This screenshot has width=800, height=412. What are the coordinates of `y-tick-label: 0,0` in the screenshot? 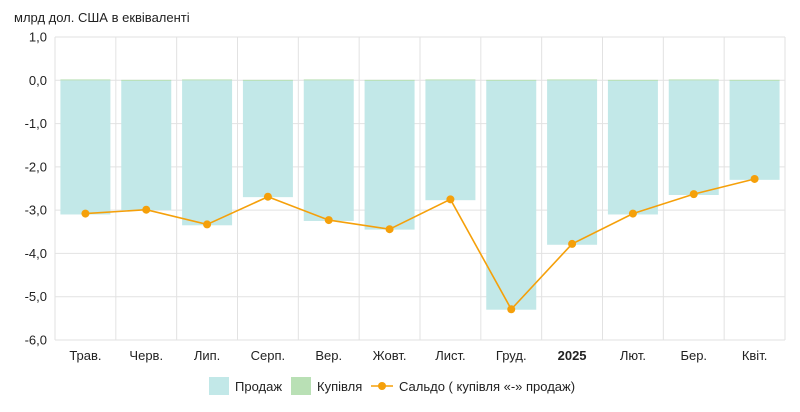 It's located at (38, 80).